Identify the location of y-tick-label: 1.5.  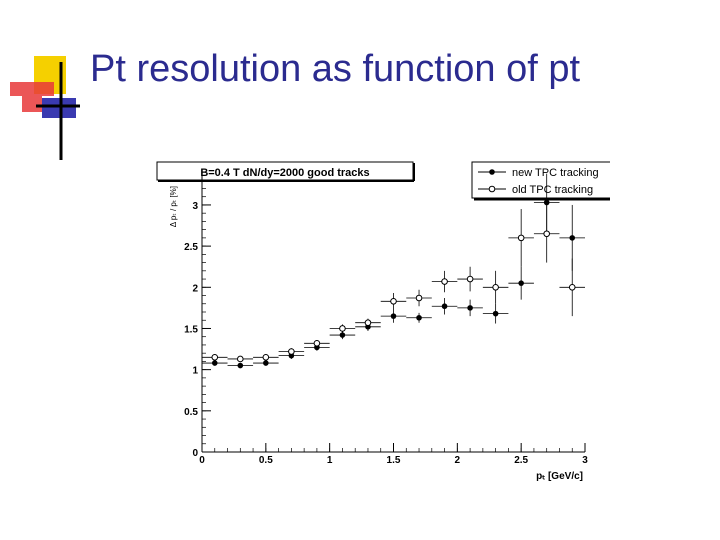
(191, 329).